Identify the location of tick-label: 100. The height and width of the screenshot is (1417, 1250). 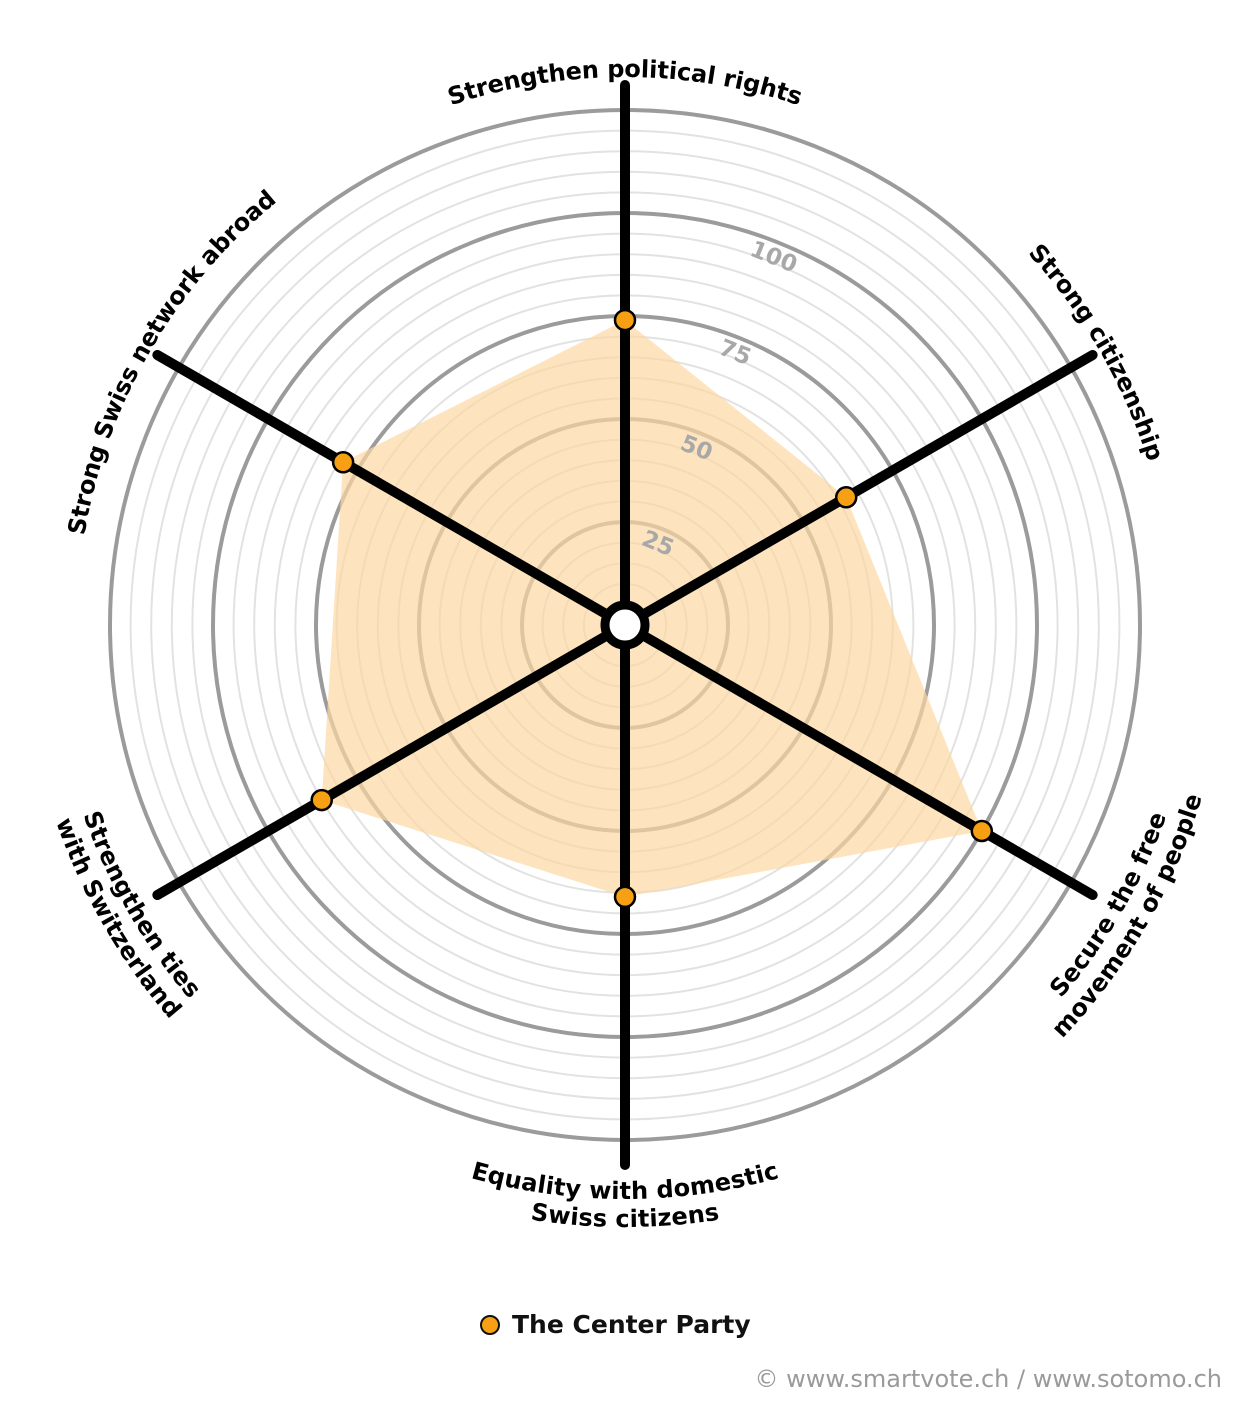
(773, 257).